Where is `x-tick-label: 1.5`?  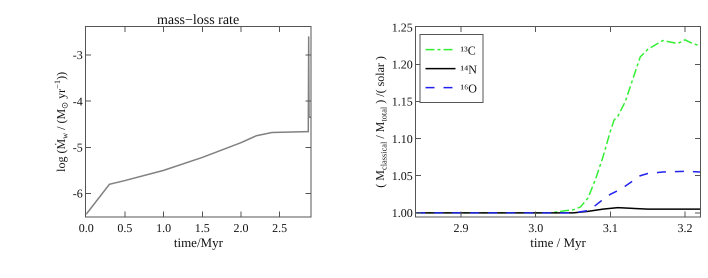 x-tick-label: 1.5 is located at coordinates (202, 227).